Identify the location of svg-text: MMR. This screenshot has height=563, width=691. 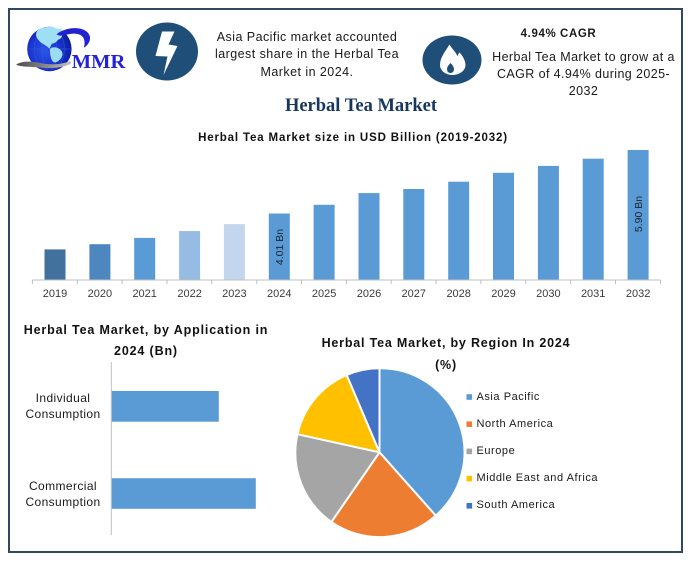
(99, 62).